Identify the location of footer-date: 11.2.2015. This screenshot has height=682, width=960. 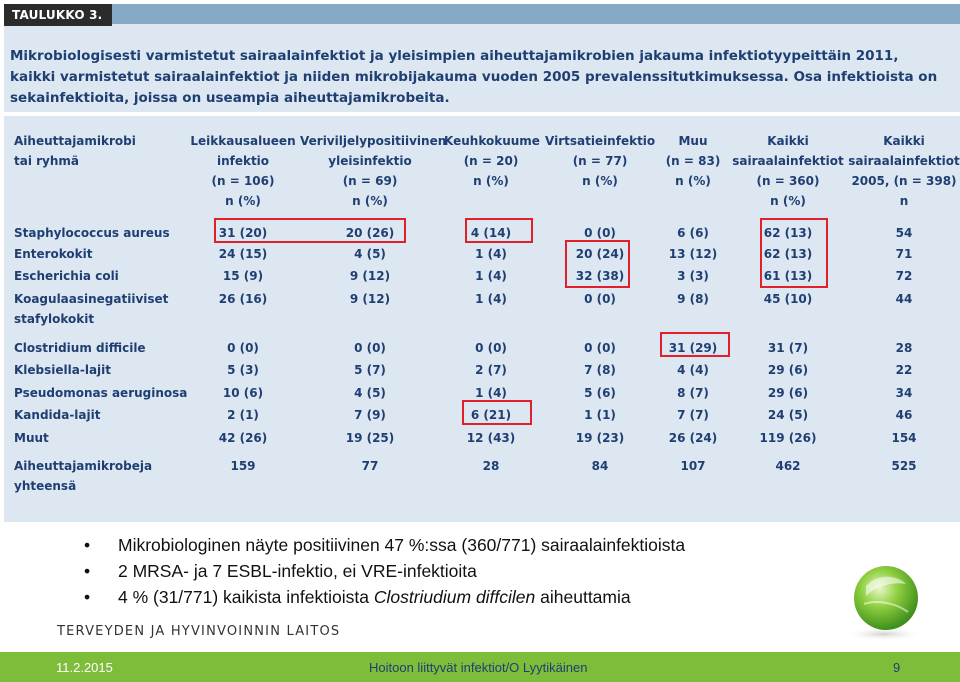
(84, 667).